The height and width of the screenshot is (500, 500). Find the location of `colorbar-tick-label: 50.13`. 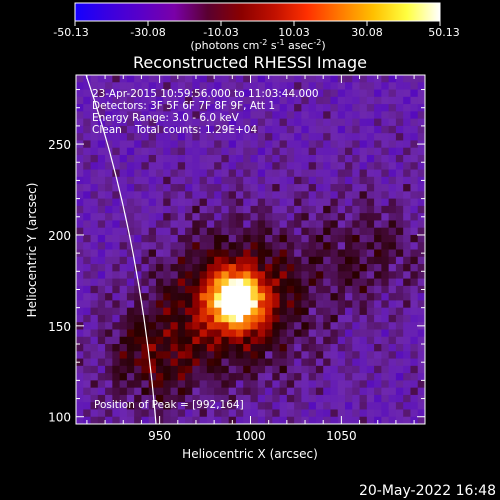

colorbar-tick-label: 50.13 is located at coordinates (444, 32).